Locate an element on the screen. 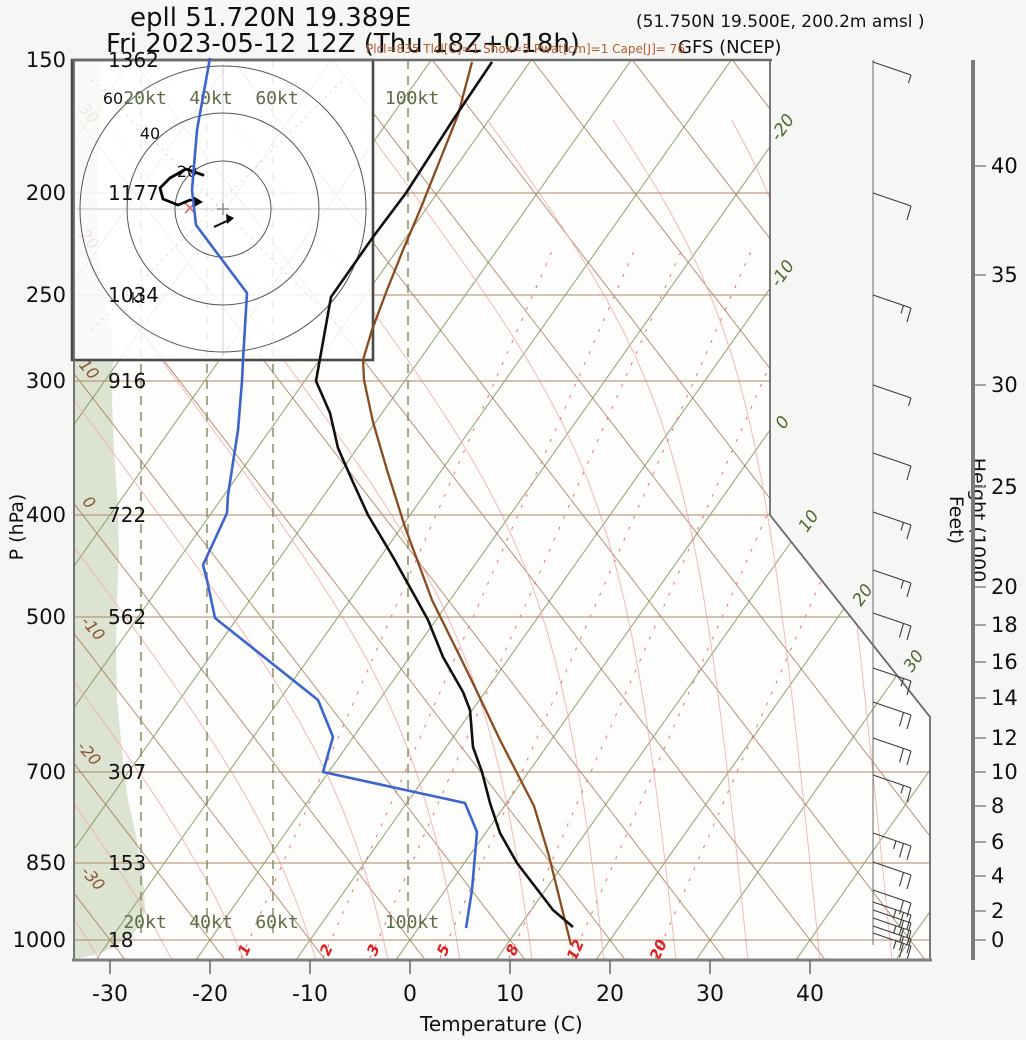  height-tick-label: 12 is located at coordinates (1004, 738).